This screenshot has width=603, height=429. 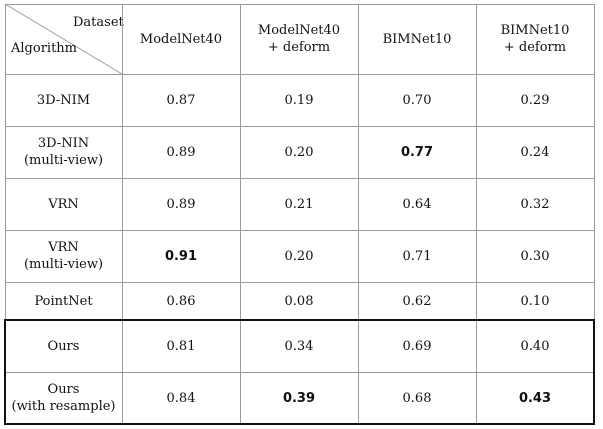 I want to click on row-header: VRN, so click(x=63, y=204).